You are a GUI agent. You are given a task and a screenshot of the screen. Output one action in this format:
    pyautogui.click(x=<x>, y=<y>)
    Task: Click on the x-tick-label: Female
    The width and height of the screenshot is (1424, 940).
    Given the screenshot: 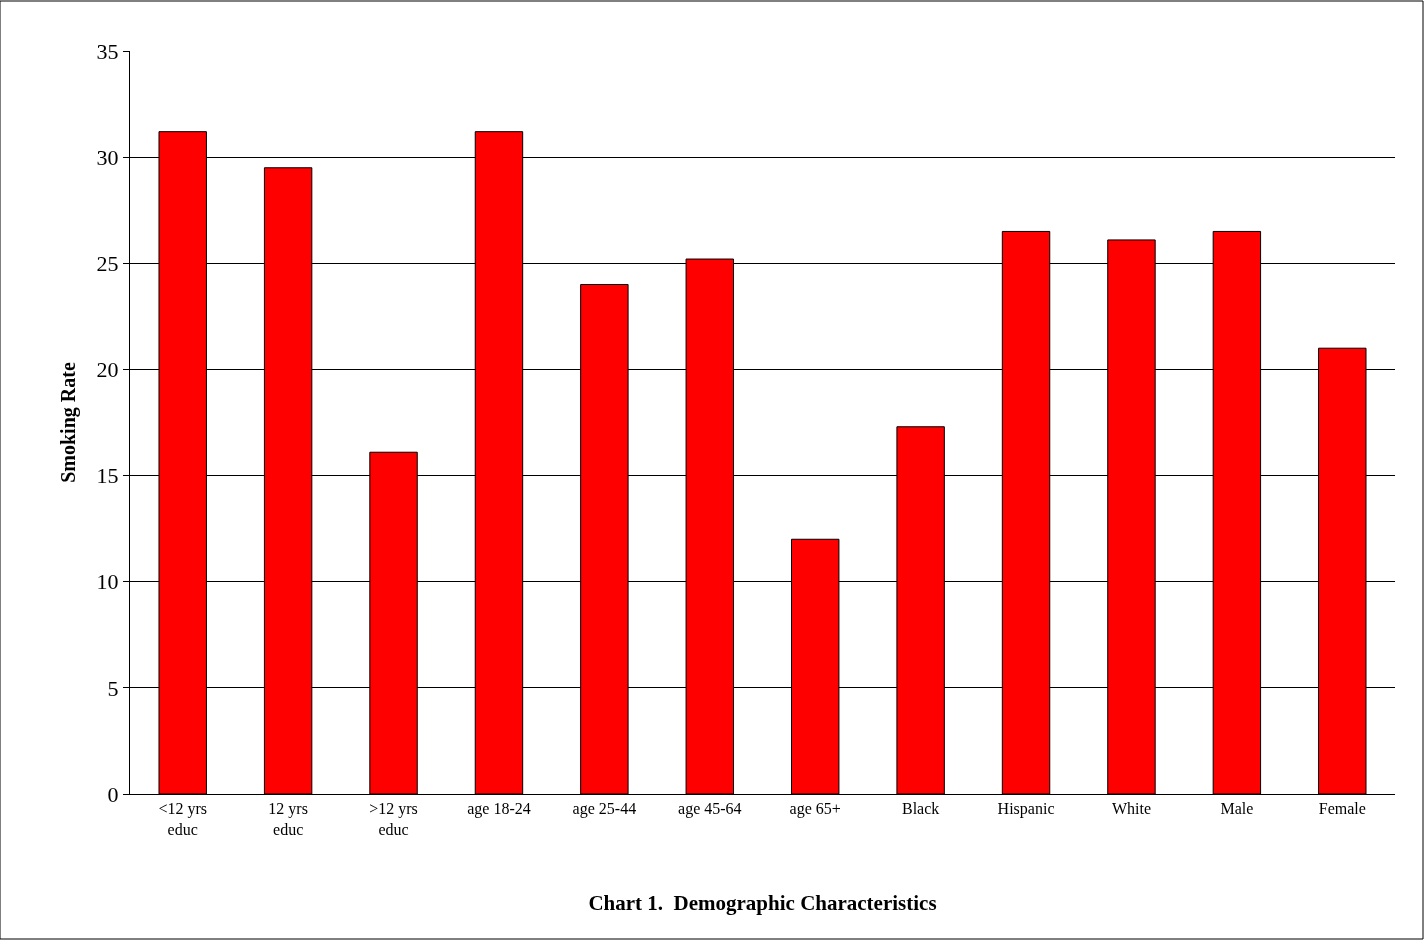 What is the action you would take?
    pyautogui.click(x=1342, y=809)
    